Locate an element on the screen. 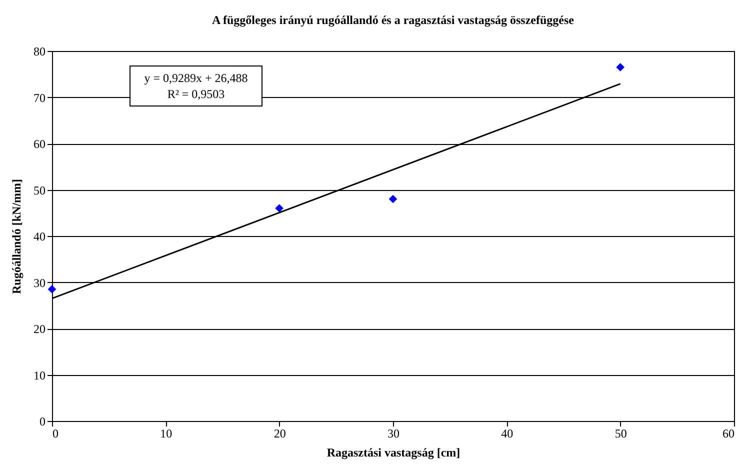 The height and width of the screenshot is (468, 747). chart-title: A függőleges irányú rugóállandó és a ragasztási vastagság összefüggése is located at coordinates (393, 20).